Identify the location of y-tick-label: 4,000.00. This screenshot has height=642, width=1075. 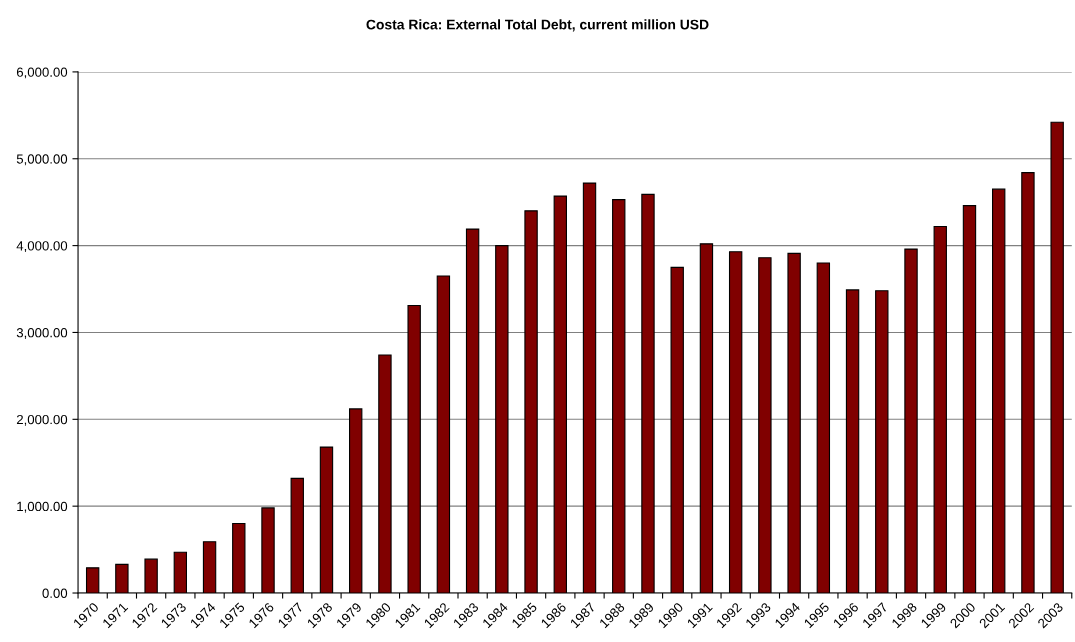
(42, 247).